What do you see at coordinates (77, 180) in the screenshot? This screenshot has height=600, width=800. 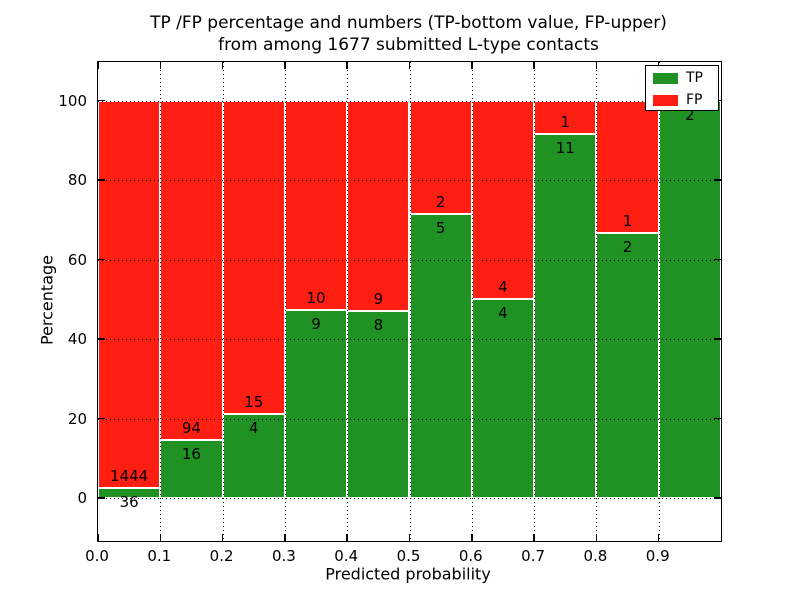 I see `y-tick-label: 80` at bounding box center [77, 180].